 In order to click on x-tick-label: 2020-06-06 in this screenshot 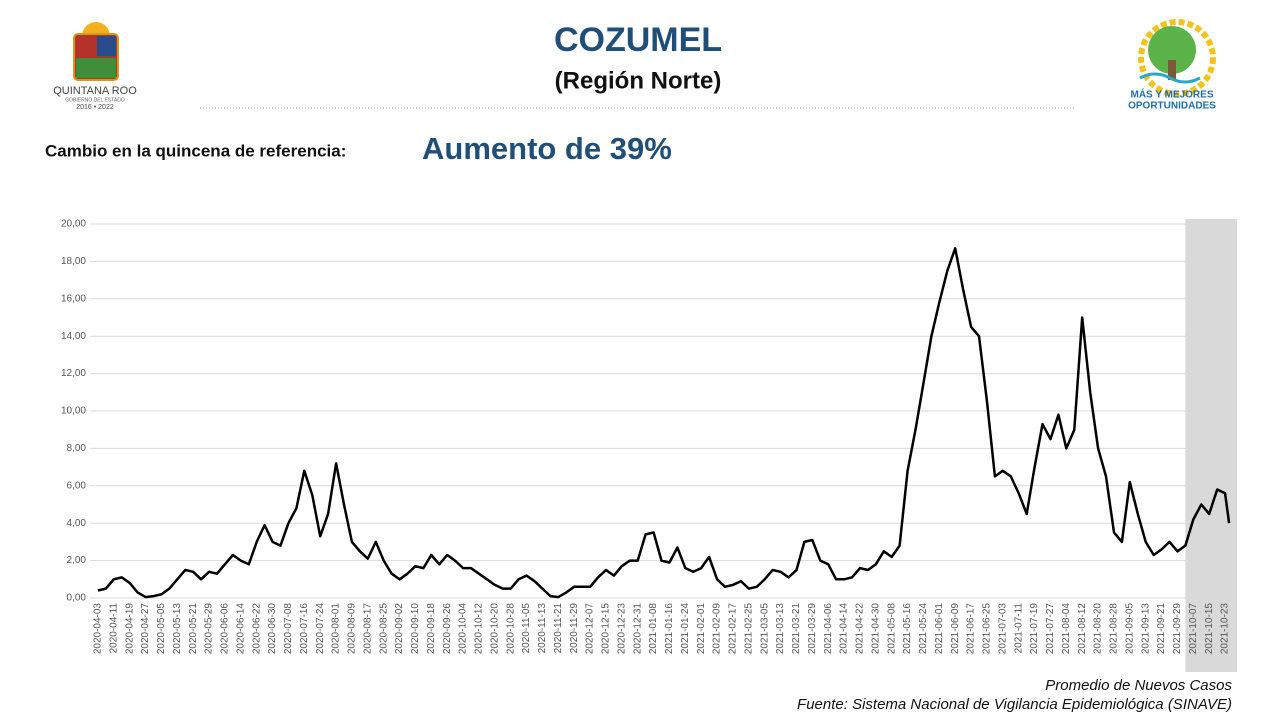, I will do `click(225, 629)`.